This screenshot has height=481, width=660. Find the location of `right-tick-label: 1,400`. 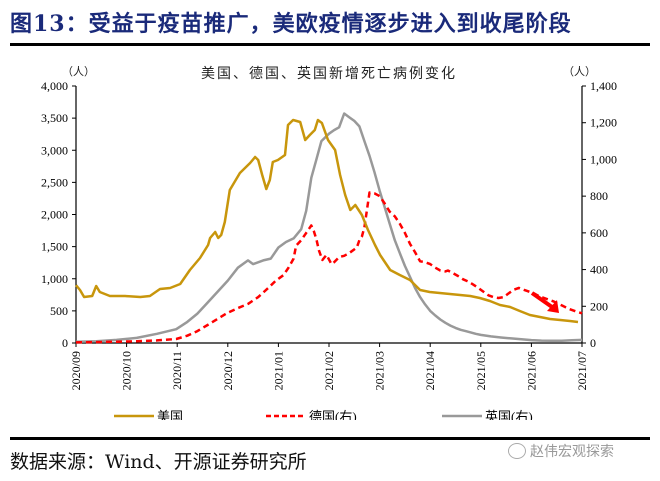

right-tick-label: 1,400 is located at coordinates (603, 86).